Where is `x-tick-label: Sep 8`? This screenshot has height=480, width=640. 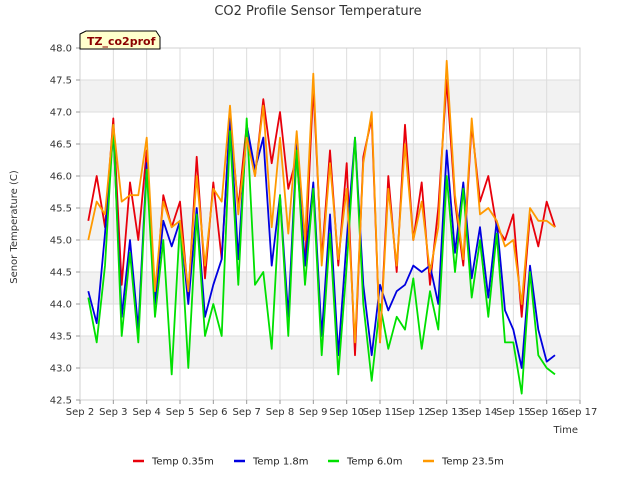 x-tick-label: Sep 8 is located at coordinates (280, 412).